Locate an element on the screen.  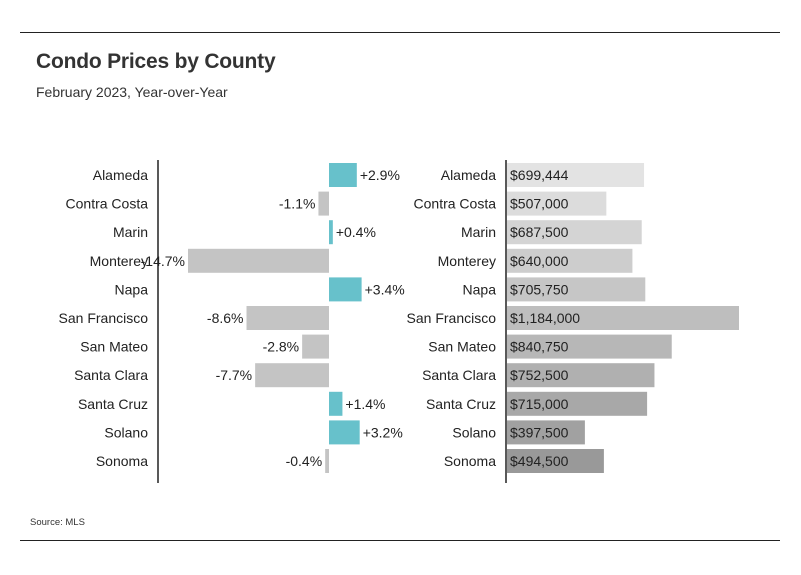
yoy-bar-napa is located at coordinates (345, 289).